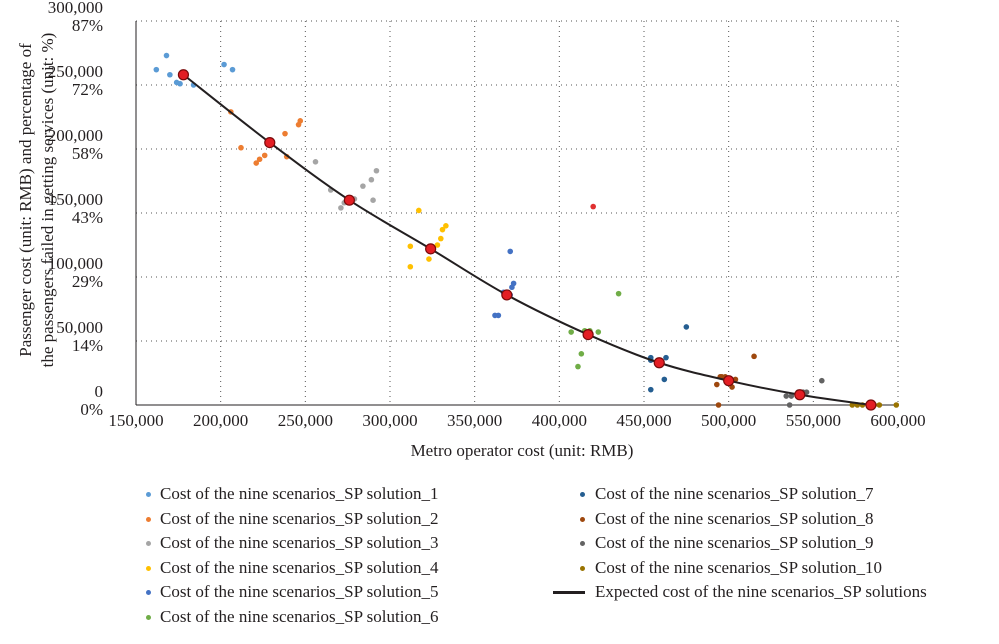 The height and width of the screenshot is (644, 999). Describe the element at coordinates (75, 135) in the screenshot. I see `y-tick-label-cost: 200,000` at that location.